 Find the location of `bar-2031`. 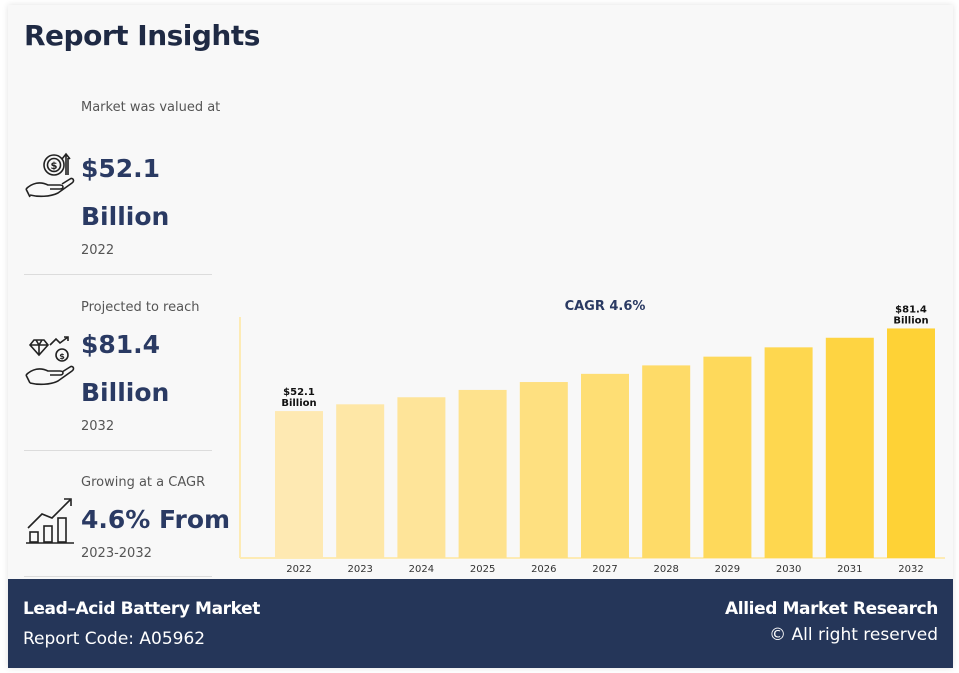

bar-2031 is located at coordinates (849, 447).